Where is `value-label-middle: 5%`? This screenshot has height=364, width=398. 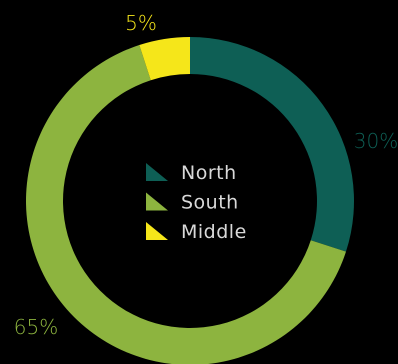 value-label-middle: 5% is located at coordinates (141, 23).